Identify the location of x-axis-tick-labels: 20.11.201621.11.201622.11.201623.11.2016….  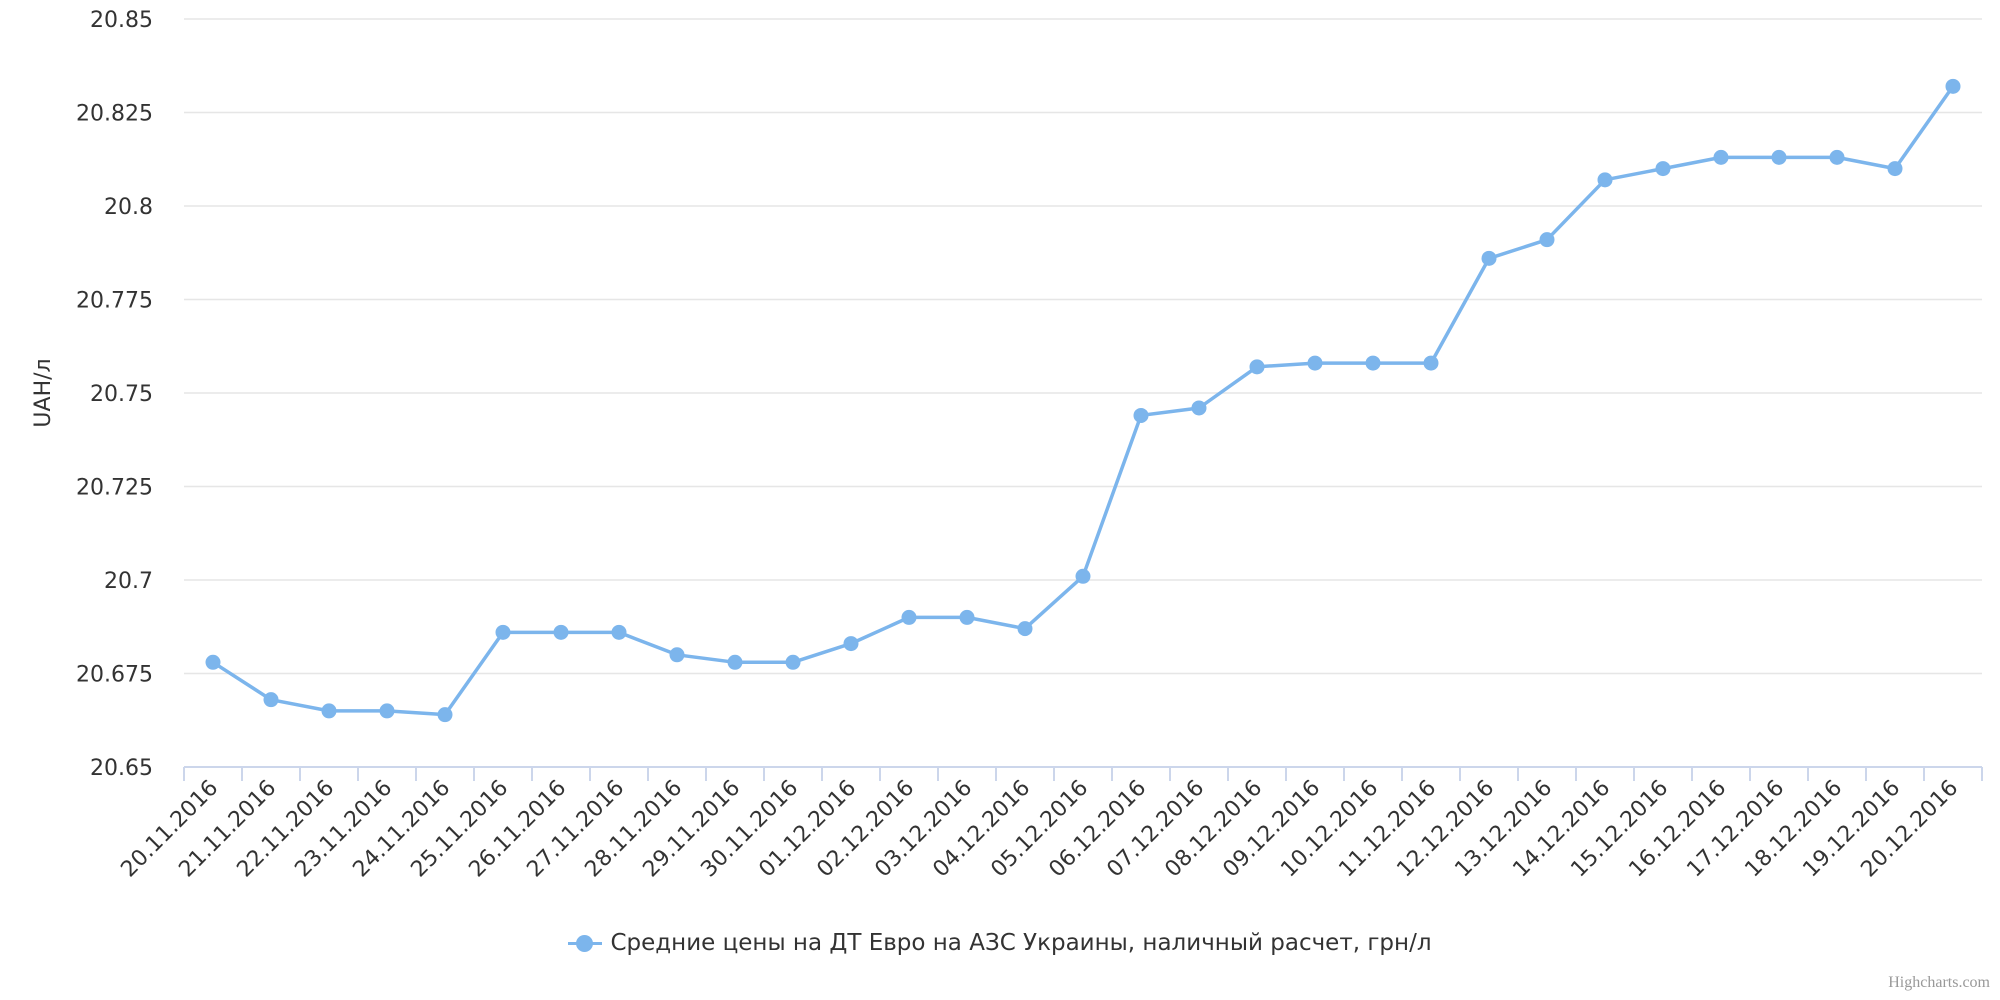
(1039, 829).